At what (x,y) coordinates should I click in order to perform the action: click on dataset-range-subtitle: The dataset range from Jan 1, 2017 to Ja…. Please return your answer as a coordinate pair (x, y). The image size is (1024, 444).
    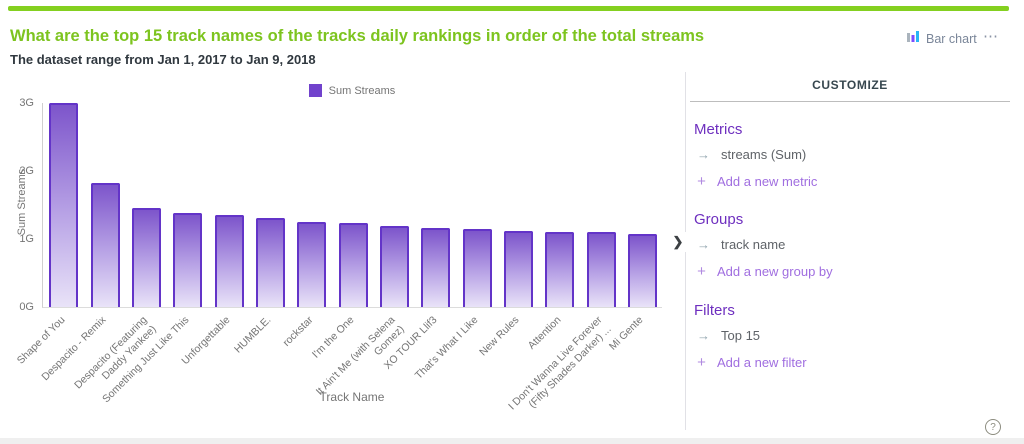
    Looking at the image, I should click on (163, 59).